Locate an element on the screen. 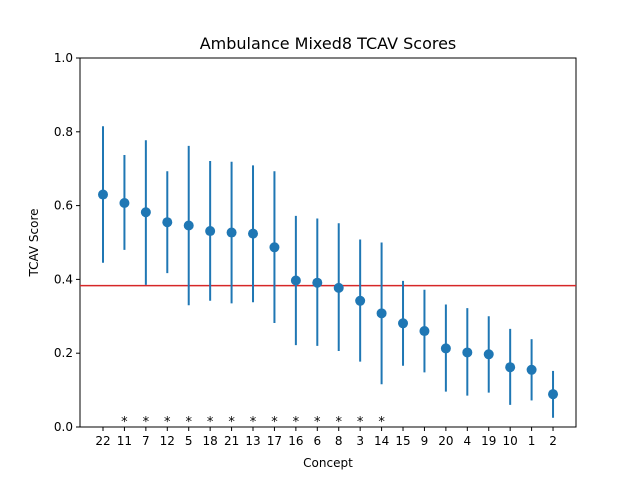 This screenshot has width=640, height=480. x-tick-label: 21 is located at coordinates (231, 441).